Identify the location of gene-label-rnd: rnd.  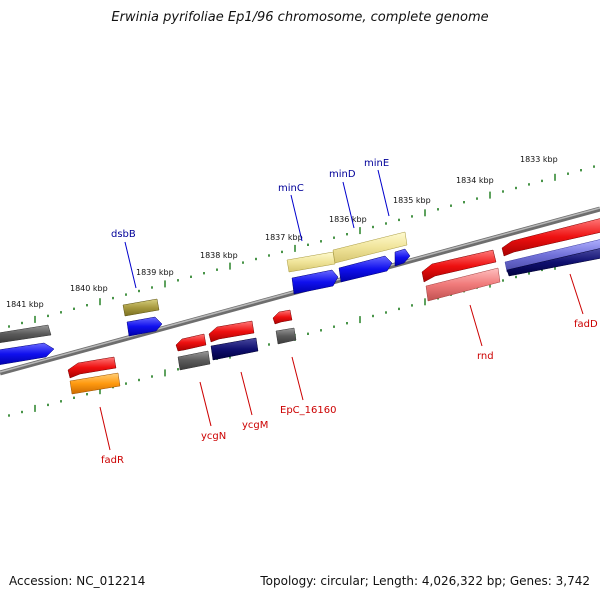
(485, 356).